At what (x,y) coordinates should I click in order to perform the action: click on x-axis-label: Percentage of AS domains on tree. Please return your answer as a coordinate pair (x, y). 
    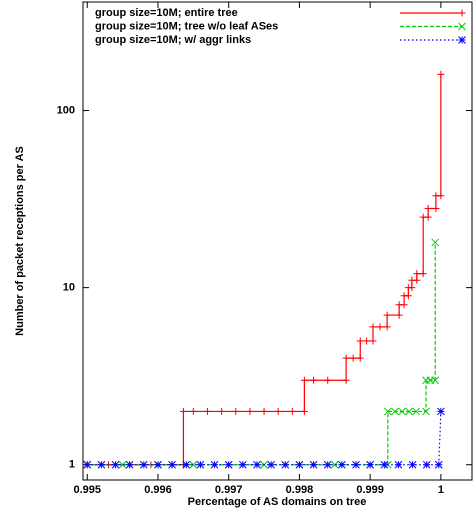
    Looking at the image, I should click on (277, 502).